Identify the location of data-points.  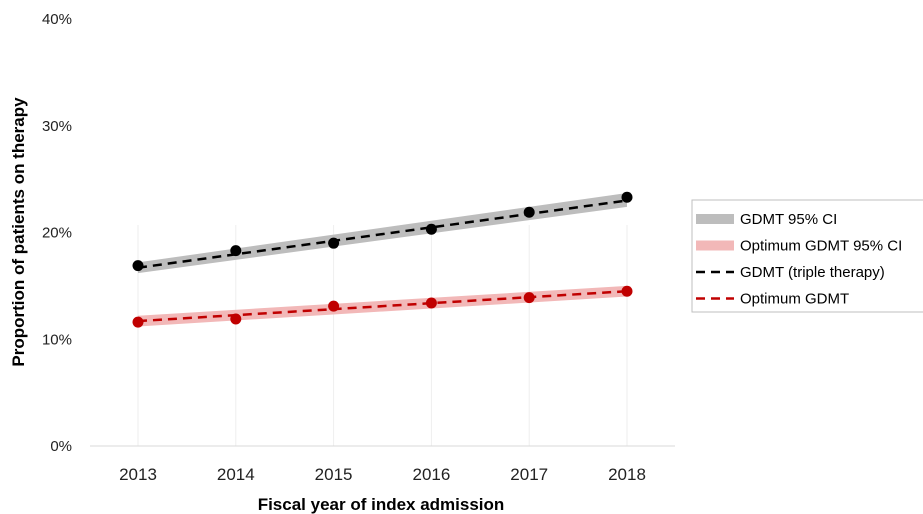
(382, 259).